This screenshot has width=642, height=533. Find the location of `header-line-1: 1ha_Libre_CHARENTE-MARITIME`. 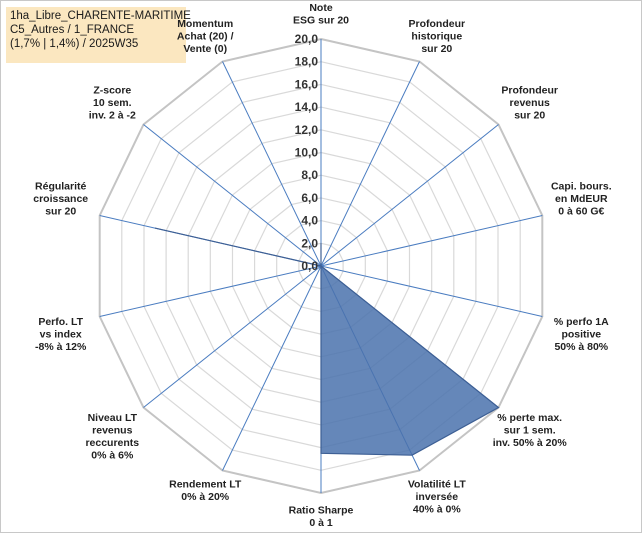

header-line-1: 1ha_Libre_CHARENTE-MARITIME is located at coordinates (100, 16).